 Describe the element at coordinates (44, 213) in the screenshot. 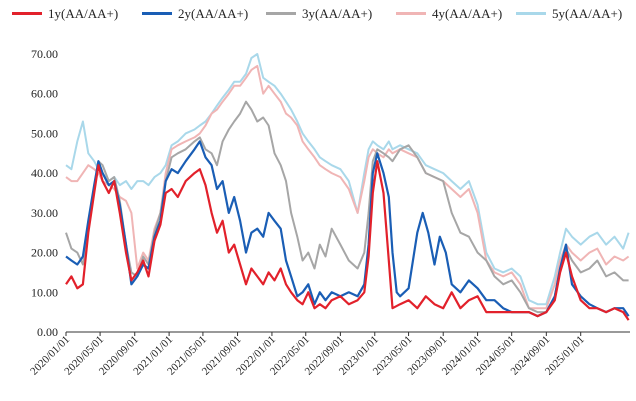

I see `y-tick-label: 30.00` at that location.